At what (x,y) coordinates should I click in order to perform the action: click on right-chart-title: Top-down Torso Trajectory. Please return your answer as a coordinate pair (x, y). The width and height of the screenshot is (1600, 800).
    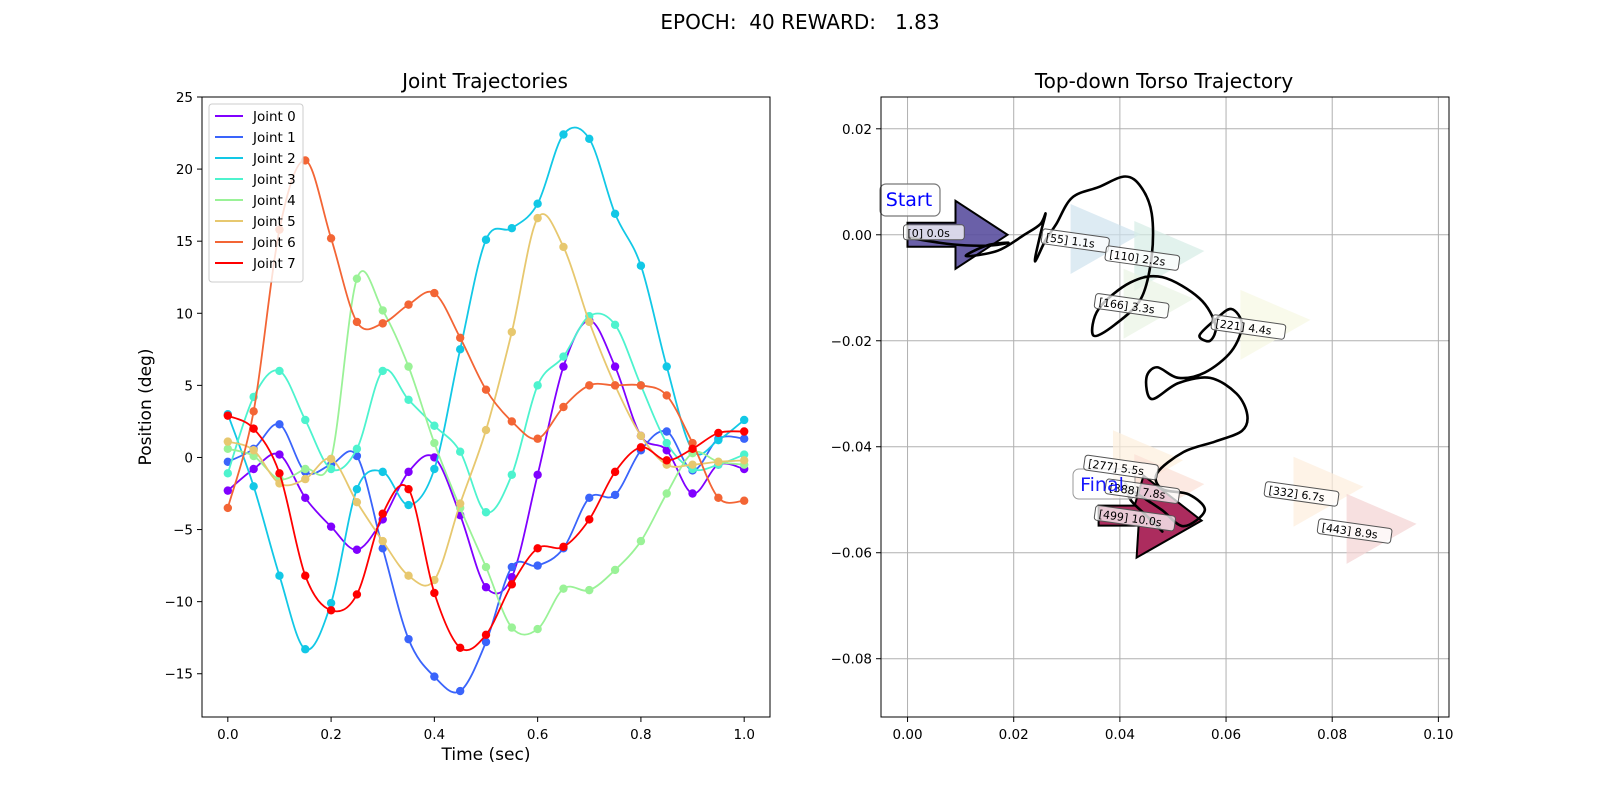
    Looking at the image, I should click on (1163, 81).